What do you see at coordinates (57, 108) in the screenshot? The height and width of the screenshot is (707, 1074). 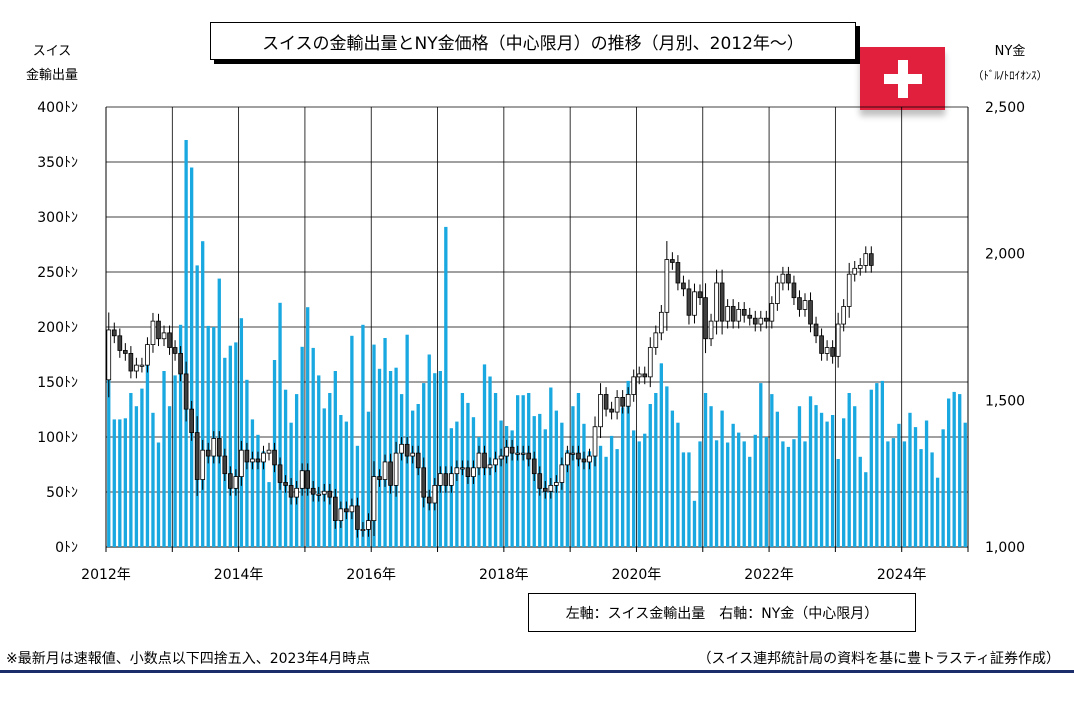 I see `left-tick-label: 400ﾄﾝ` at bounding box center [57, 108].